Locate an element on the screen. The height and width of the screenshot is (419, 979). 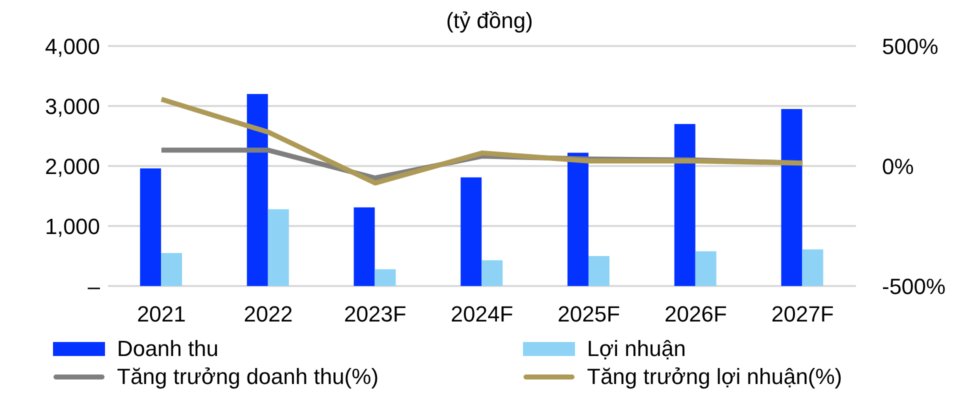
x-tick-label: 2025F is located at coordinates (589, 314).